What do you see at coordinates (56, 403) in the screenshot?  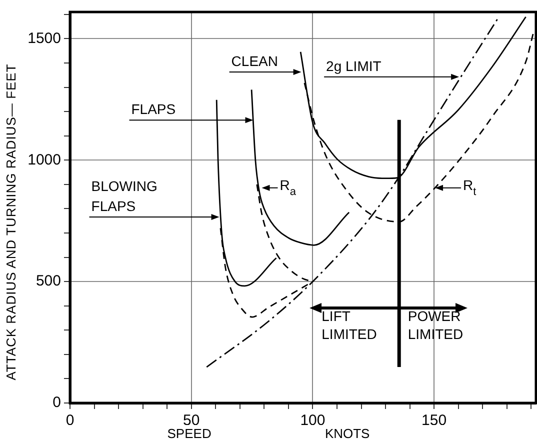 I see `y-tick-label: 0` at bounding box center [56, 403].